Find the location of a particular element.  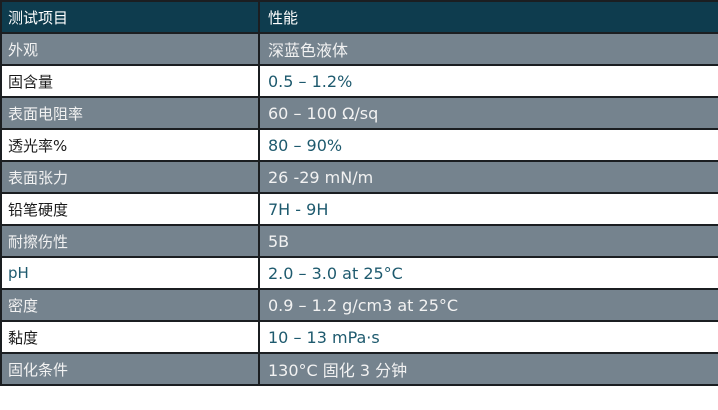

table-row: pH 2.0 – 3.0 at 25°C is located at coordinates (359, 273).